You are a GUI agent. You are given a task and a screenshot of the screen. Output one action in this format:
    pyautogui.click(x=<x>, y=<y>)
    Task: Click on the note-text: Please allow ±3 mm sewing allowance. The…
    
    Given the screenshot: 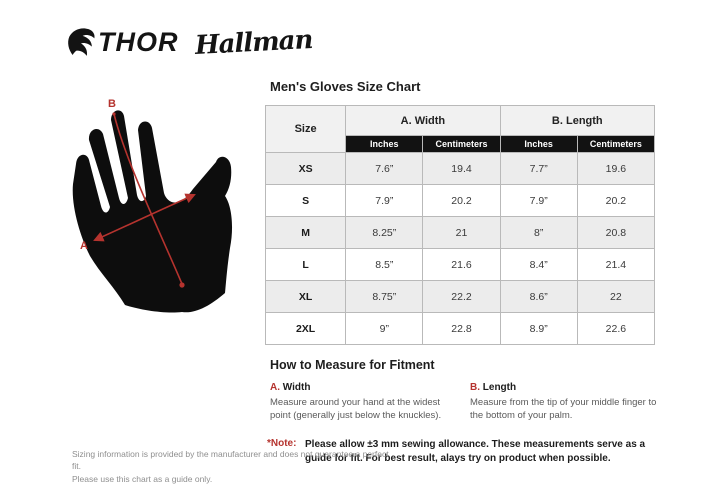 What is the action you would take?
    pyautogui.click(x=475, y=451)
    